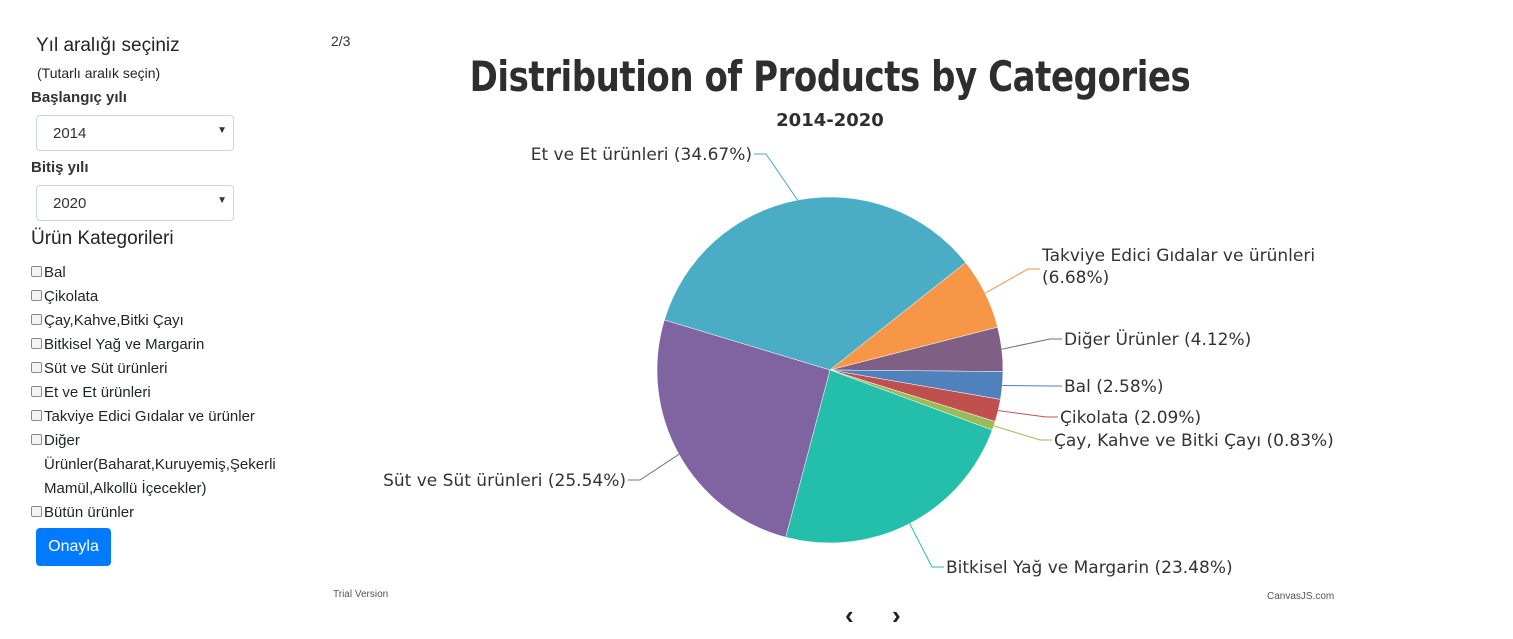 Image resolution: width=1513 pixels, height=639 pixels. Describe the element at coordinates (70, 133) in the screenshot. I see `start-year-value: 2014` at that location.